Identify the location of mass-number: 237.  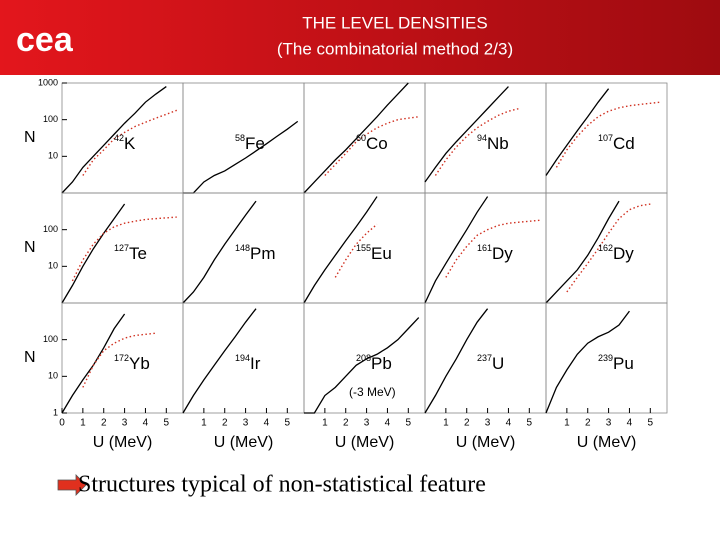
(484, 358).